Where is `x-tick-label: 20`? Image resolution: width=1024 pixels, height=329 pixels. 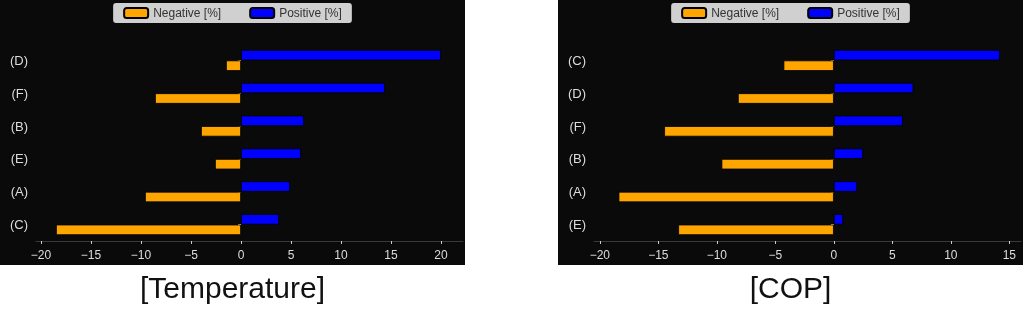 x-tick-label: 20 is located at coordinates (441, 255).